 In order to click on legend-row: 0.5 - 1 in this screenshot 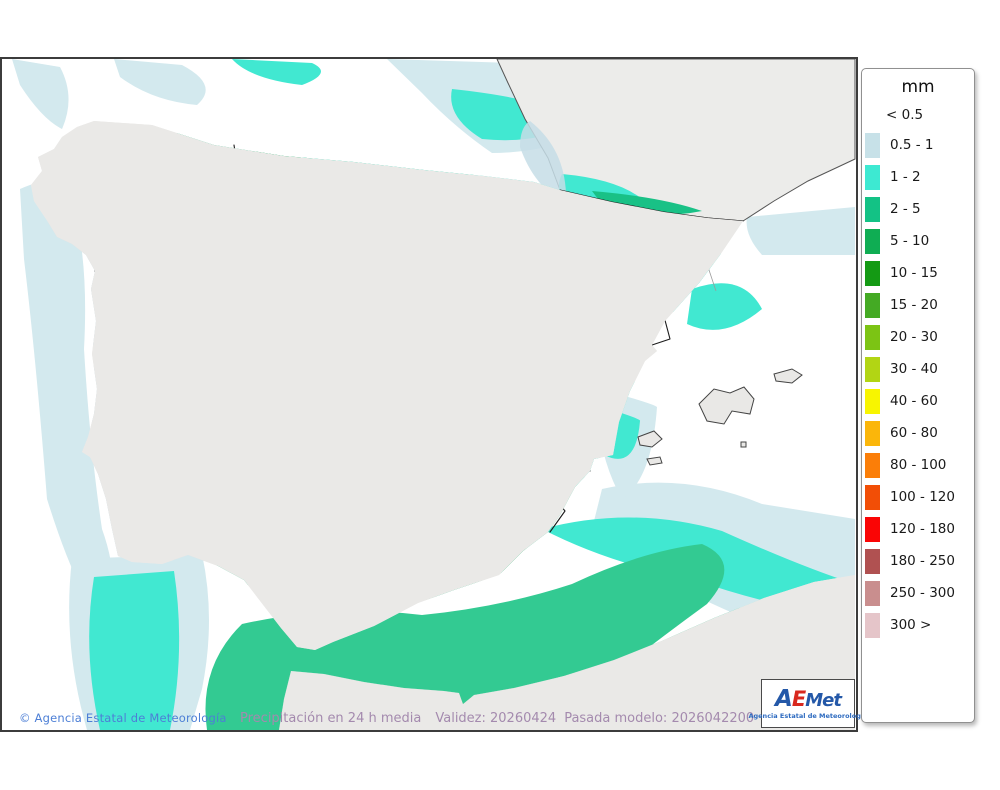, I will do `click(918, 145)`.